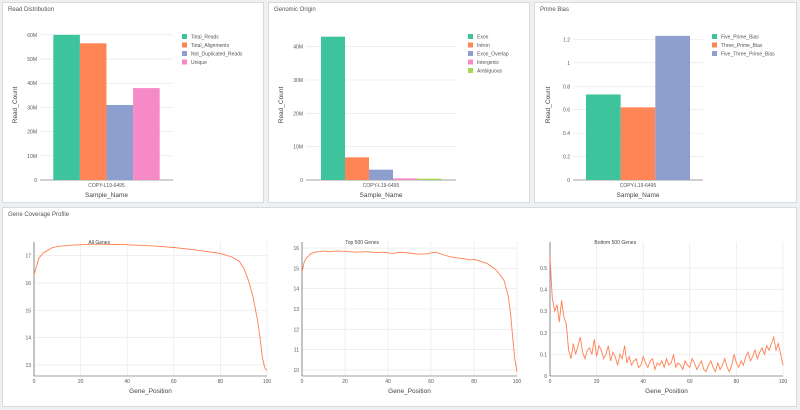 The image size is (800, 410). I want to click on bar-intergenic, so click(405, 179).